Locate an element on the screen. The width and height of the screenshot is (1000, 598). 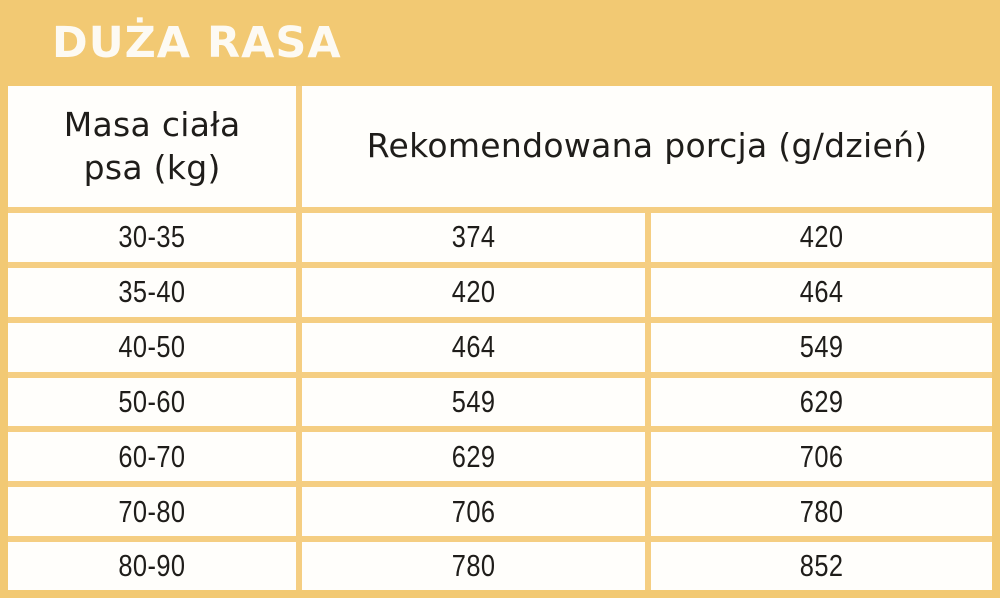
portion-max-cell: 706 is located at coordinates (818, 457).